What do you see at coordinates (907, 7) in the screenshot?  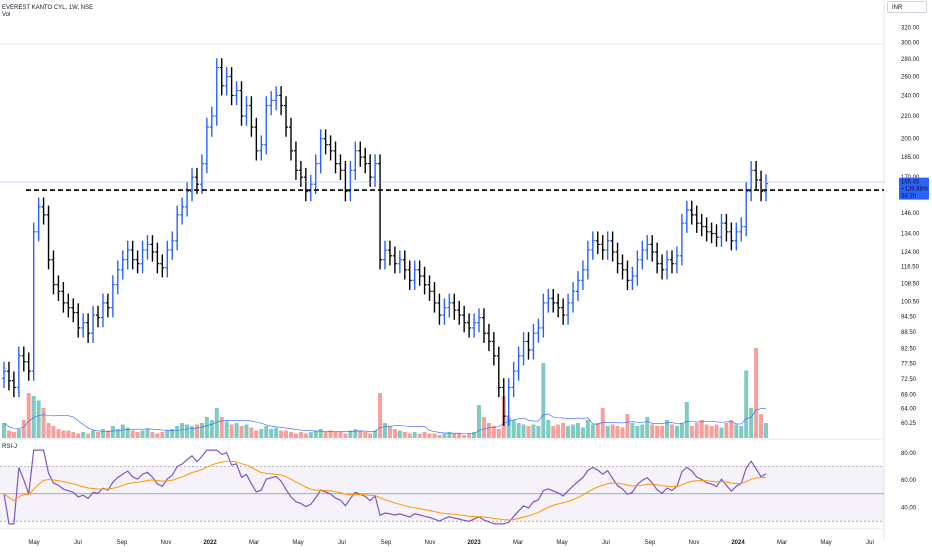 I see `currency-selector: INR` at bounding box center [907, 7].